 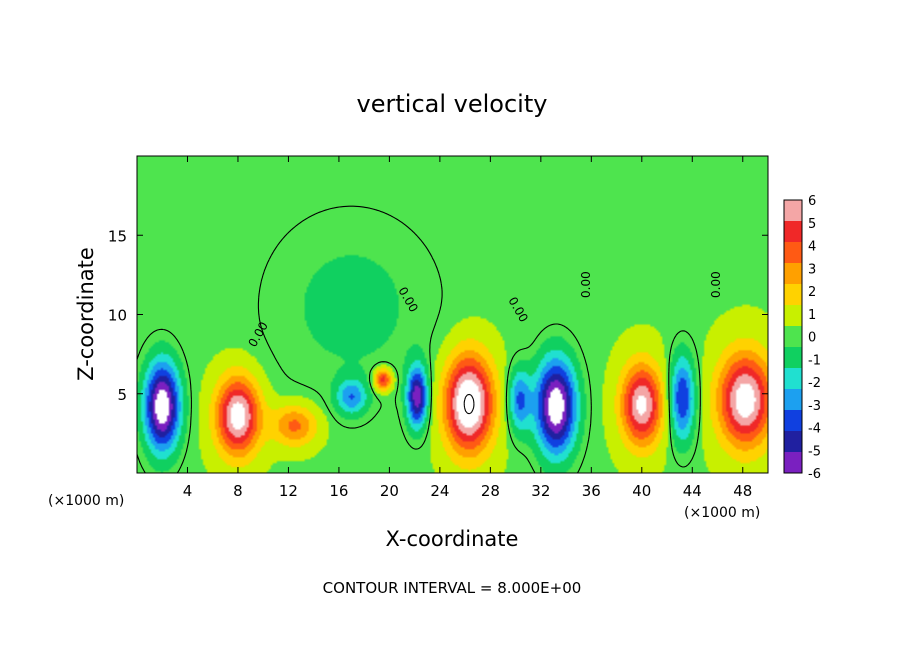 What do you see at coordinates (389, 491) in the screenshot?
I see `x-tick-label: 20` at bounding box center [389, 491].